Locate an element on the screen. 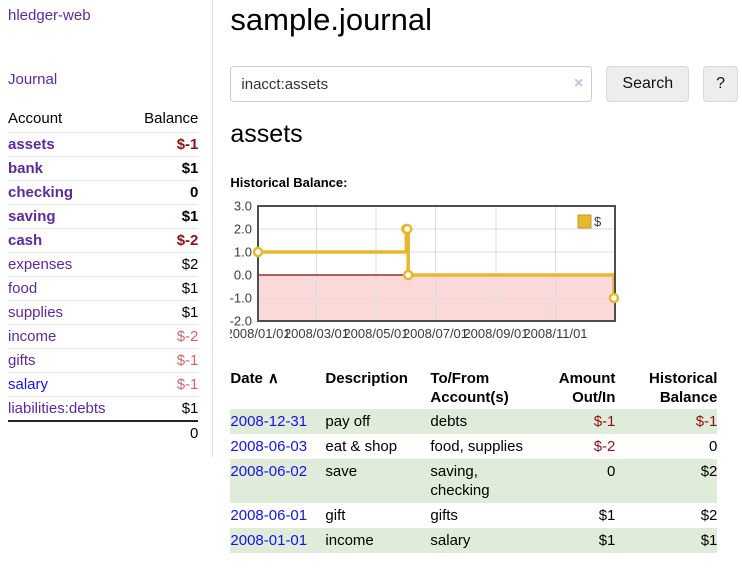 The height and width of the screenshot is (582, 742). account-row: saving $1 is located at coordinates (103, 216).